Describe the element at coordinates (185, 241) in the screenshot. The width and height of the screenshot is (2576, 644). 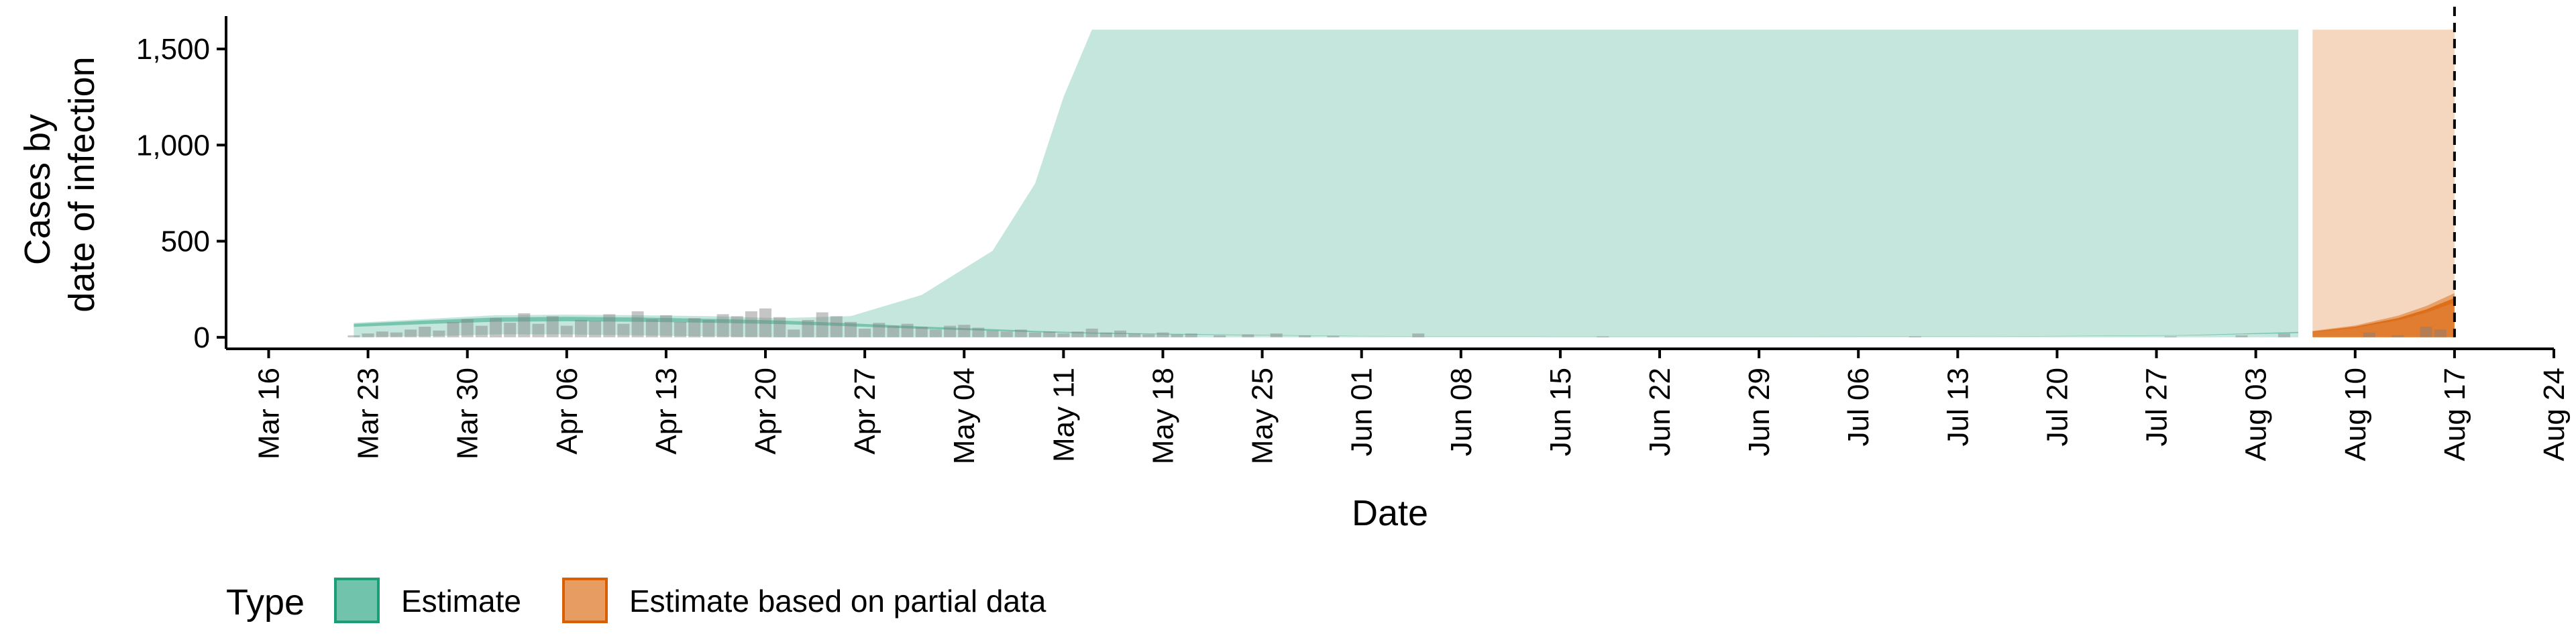
I see `y-tick-label: 500` at that location.